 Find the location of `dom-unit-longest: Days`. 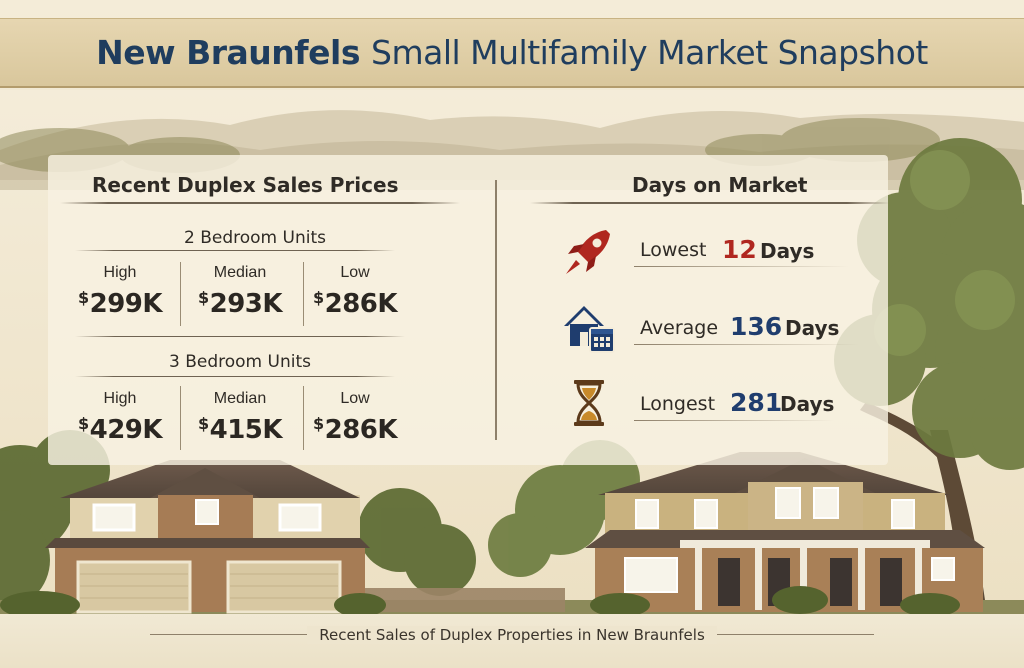

dom-unit-longest: Days is located at coordinates (807, 404).